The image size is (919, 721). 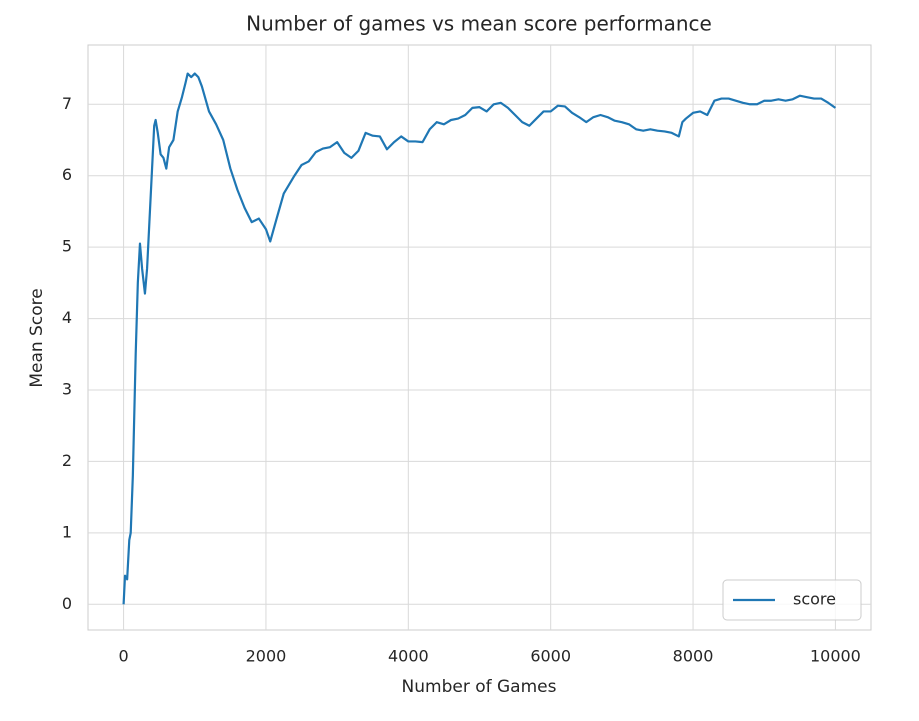 I want to click on y-tick-label: 4, so click(x=67, y=317).